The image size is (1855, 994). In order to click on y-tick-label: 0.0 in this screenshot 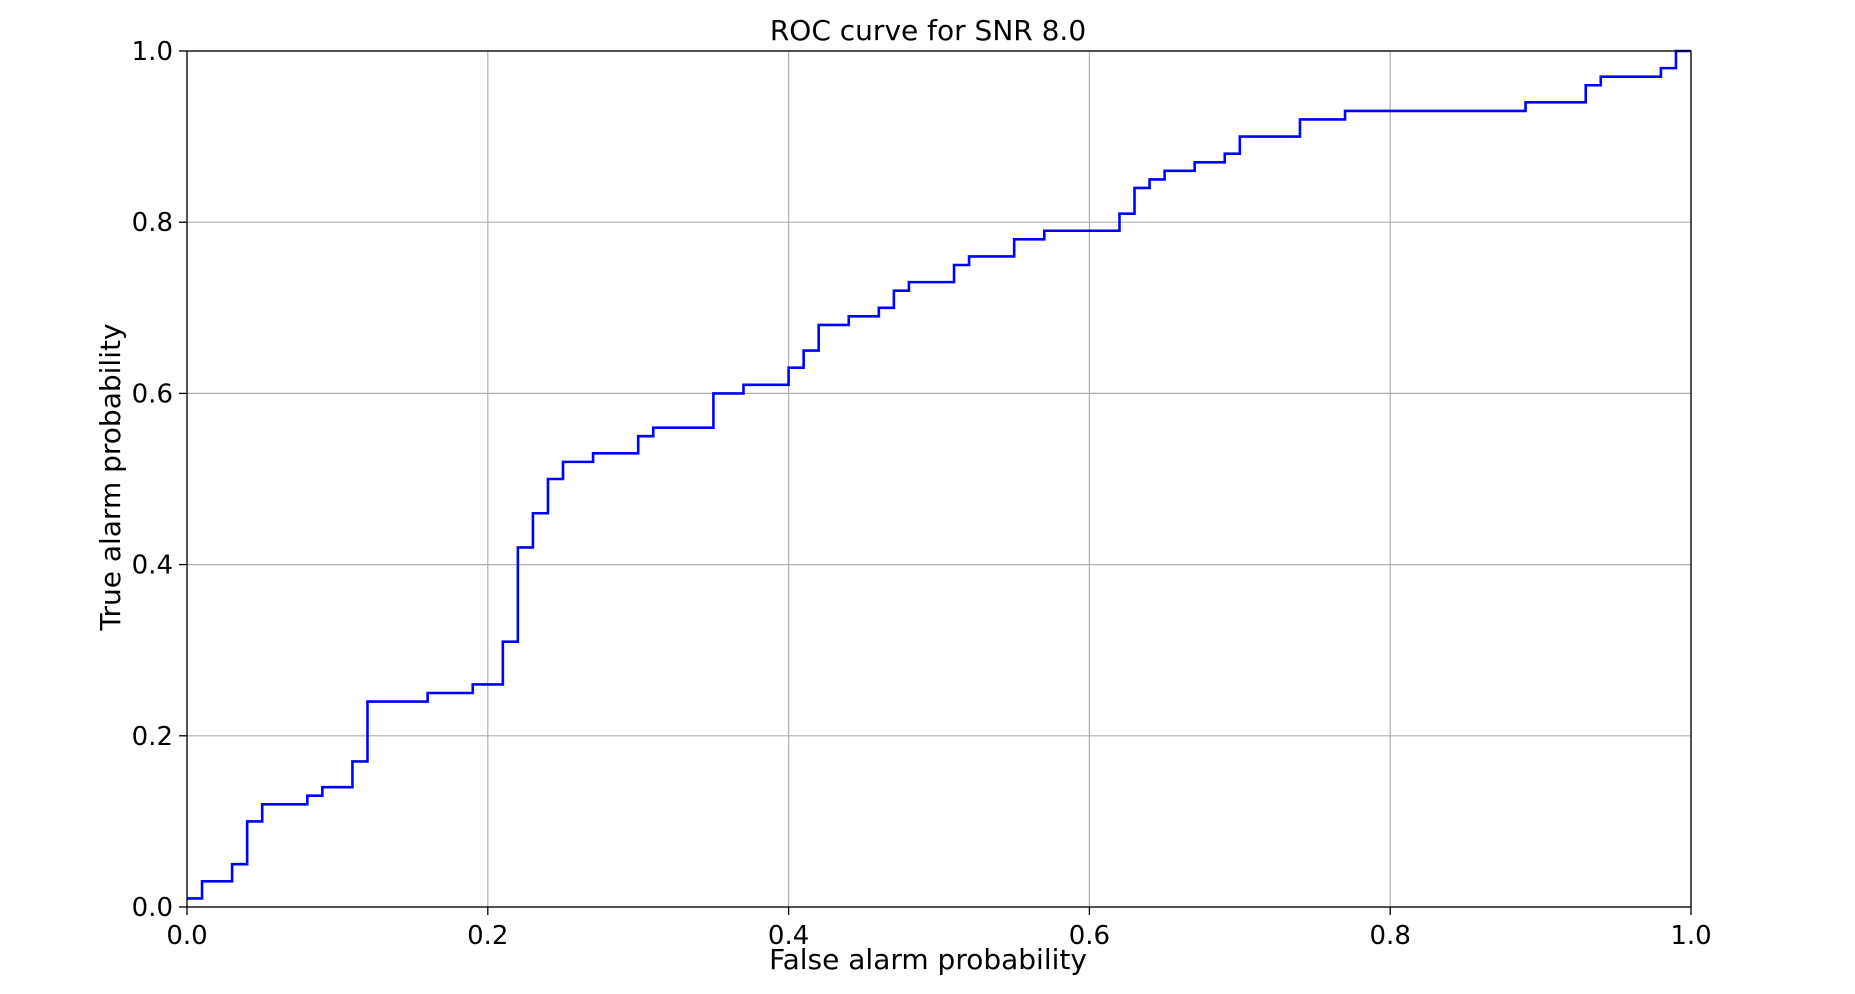, I will do `click(152, 908)`.